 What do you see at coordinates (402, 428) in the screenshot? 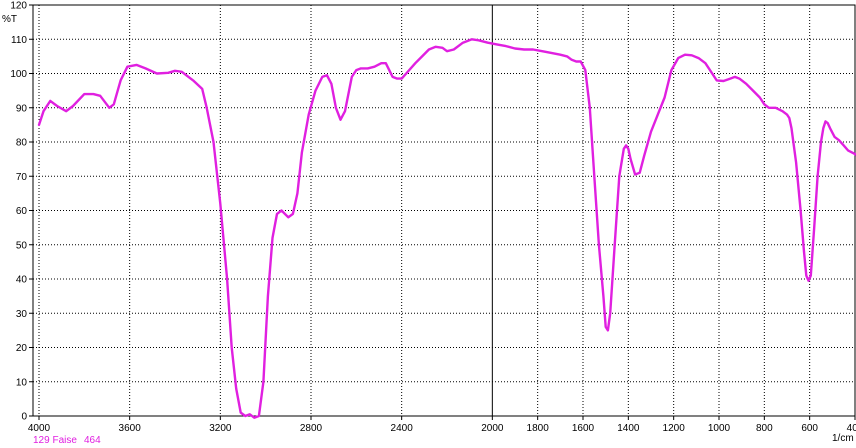
I see `x-tick-label: 2400` at bounding box center [402, 428].